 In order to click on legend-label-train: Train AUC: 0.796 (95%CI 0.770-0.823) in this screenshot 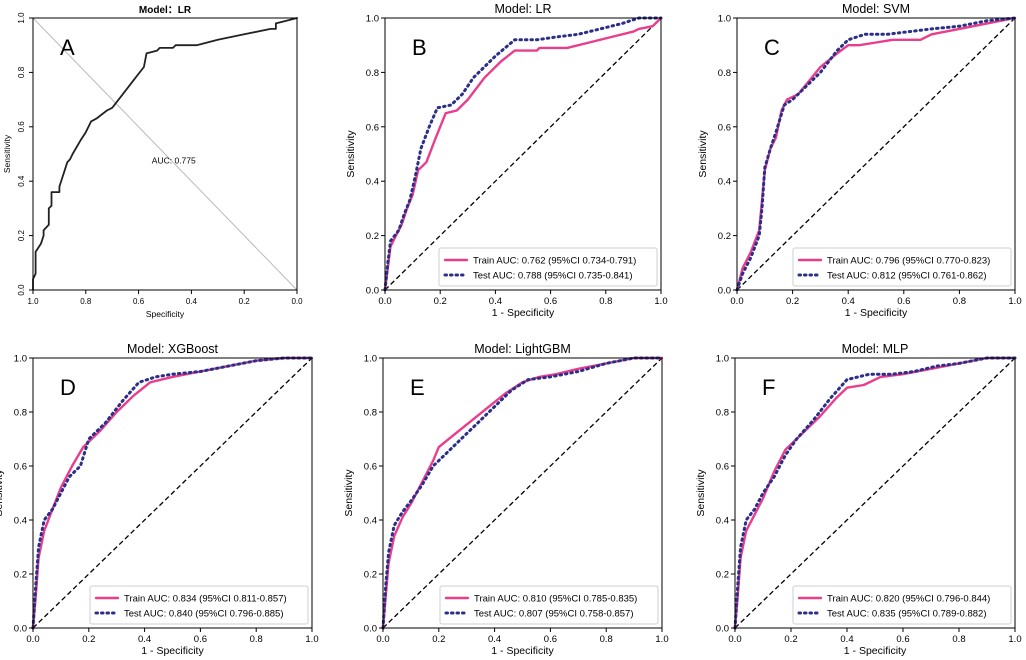, I will do `click(908, 261)`.